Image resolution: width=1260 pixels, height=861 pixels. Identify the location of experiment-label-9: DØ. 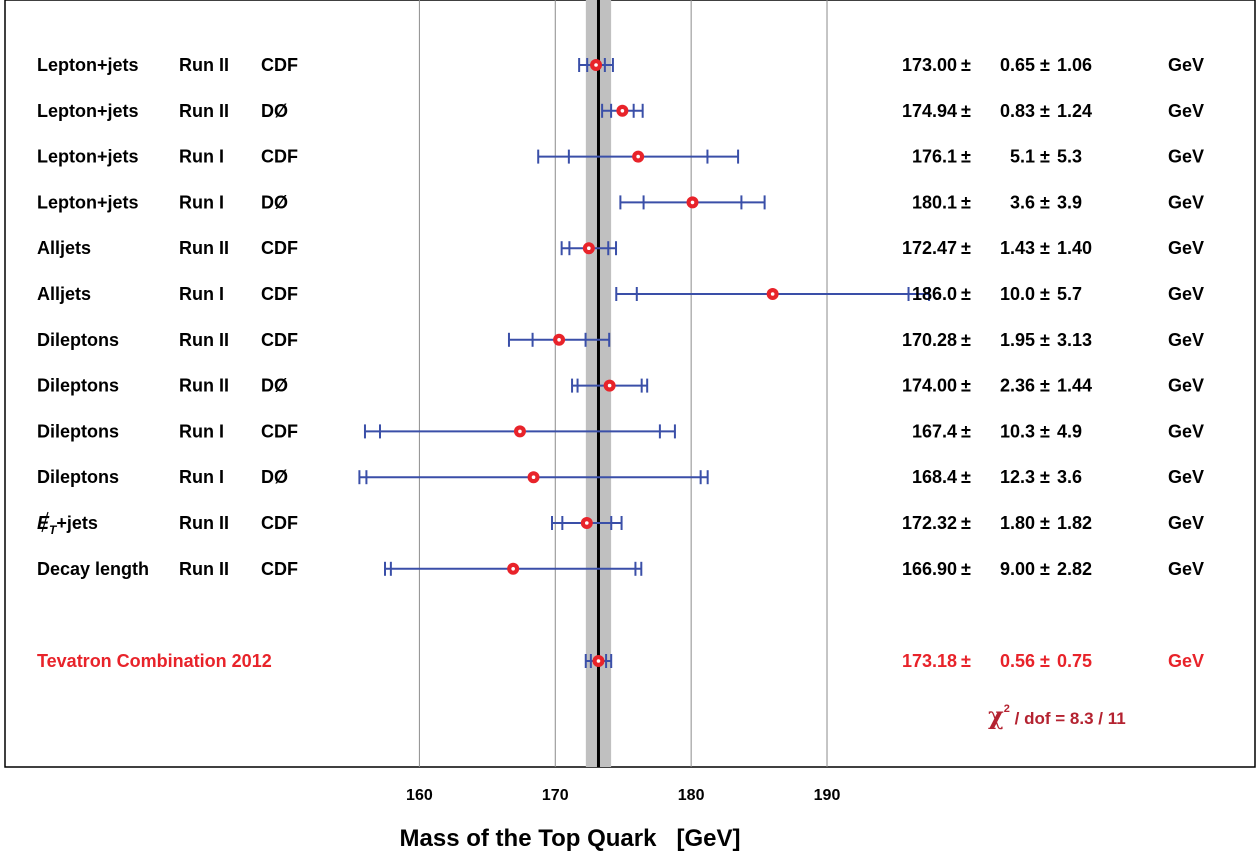
(274, 477).